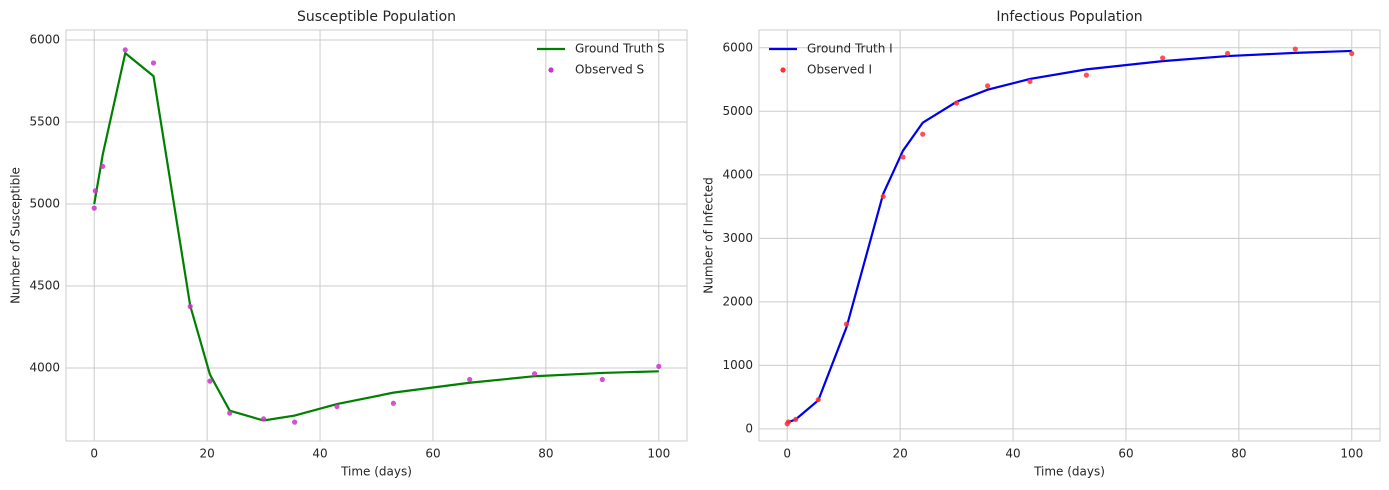  What do you see at coordinates (749, 428) in the screenshot?
I see `y-tick-label: 0` at bounding box center [749, 428].